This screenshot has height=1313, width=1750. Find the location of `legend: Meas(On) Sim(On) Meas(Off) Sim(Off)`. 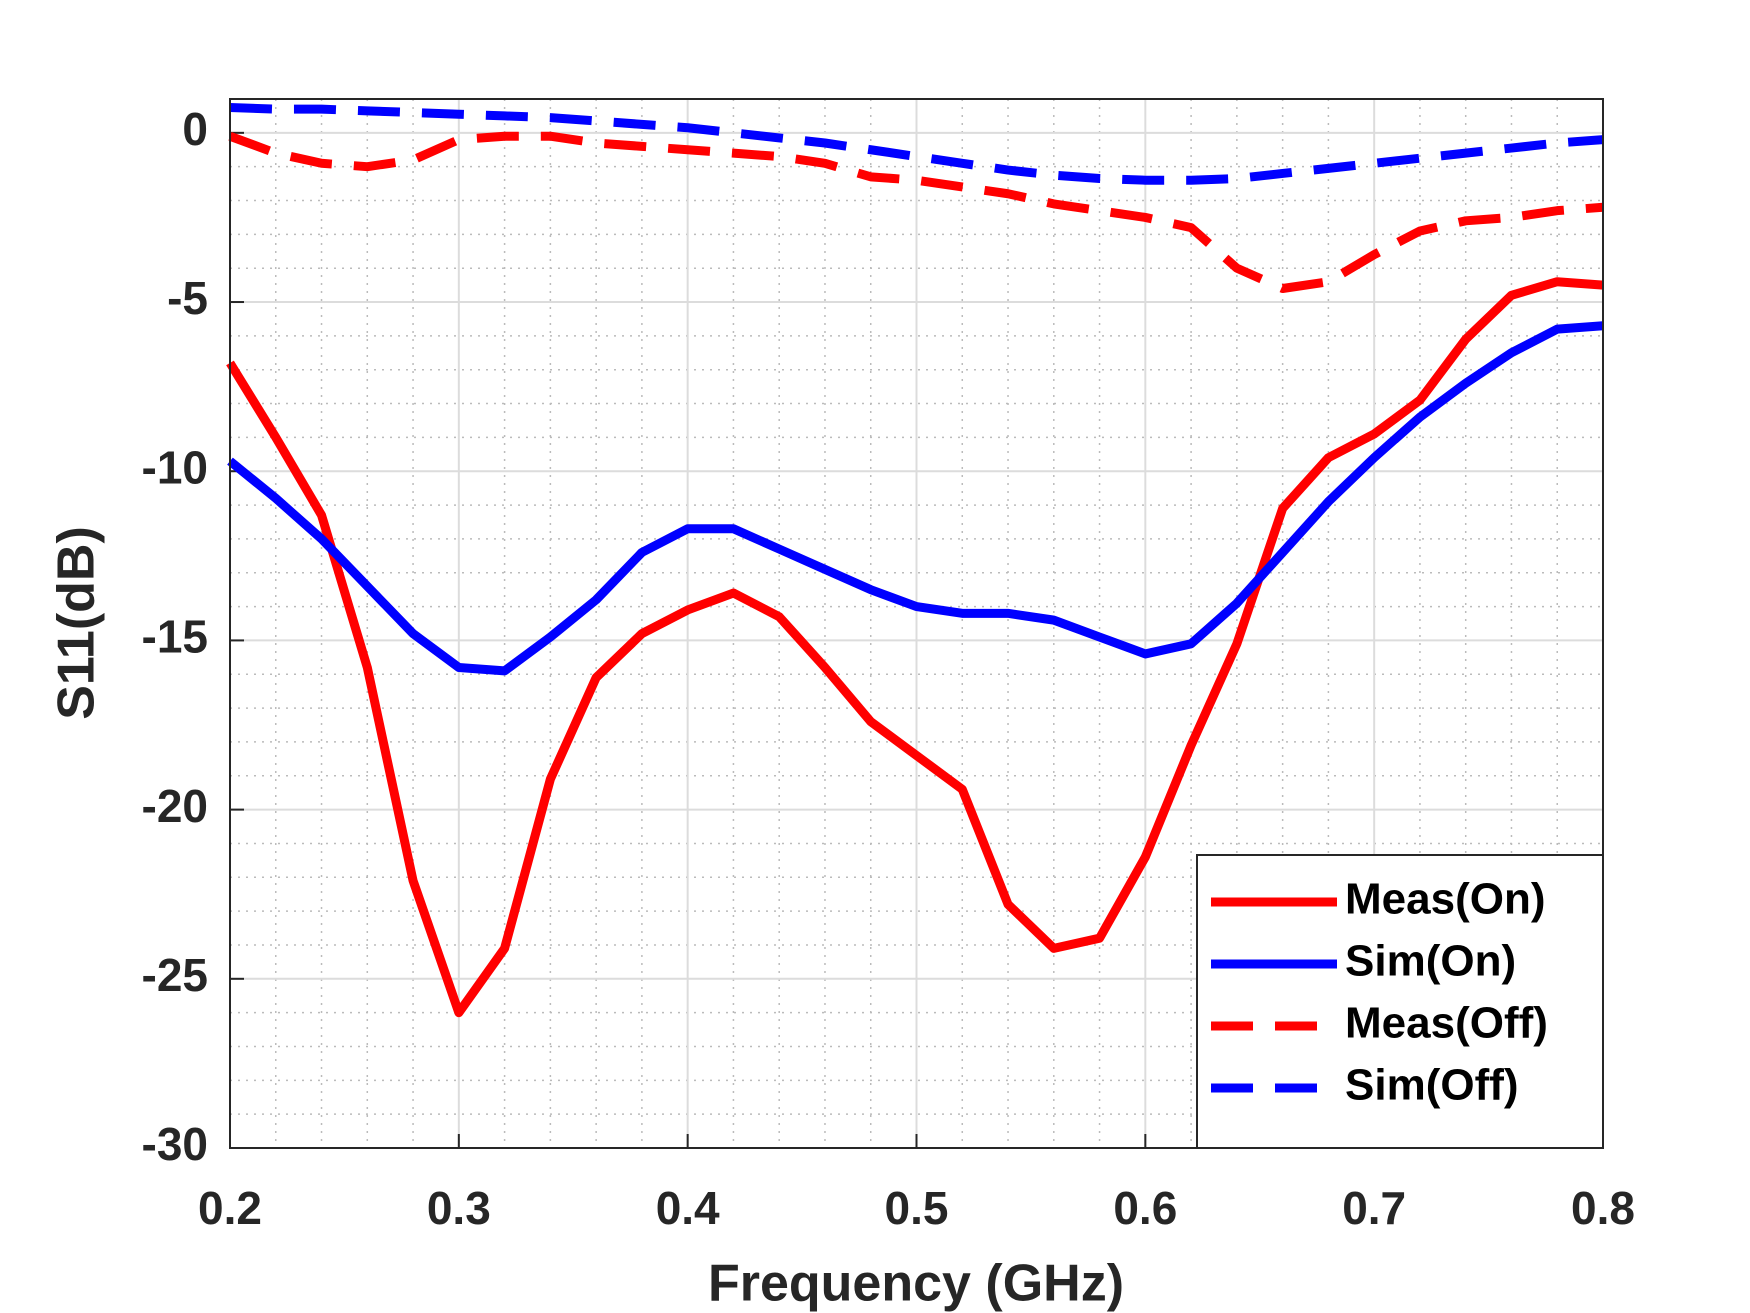

legend: Meas(On) Sim(On) Meas(Off) Sim(Off) is located at coordinates (1400, 1001).